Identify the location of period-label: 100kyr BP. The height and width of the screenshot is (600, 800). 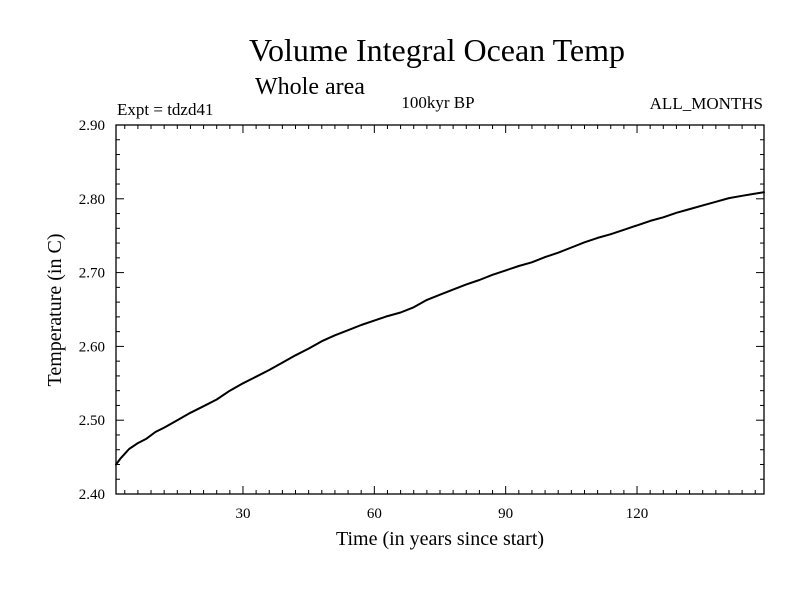
(437, 102).